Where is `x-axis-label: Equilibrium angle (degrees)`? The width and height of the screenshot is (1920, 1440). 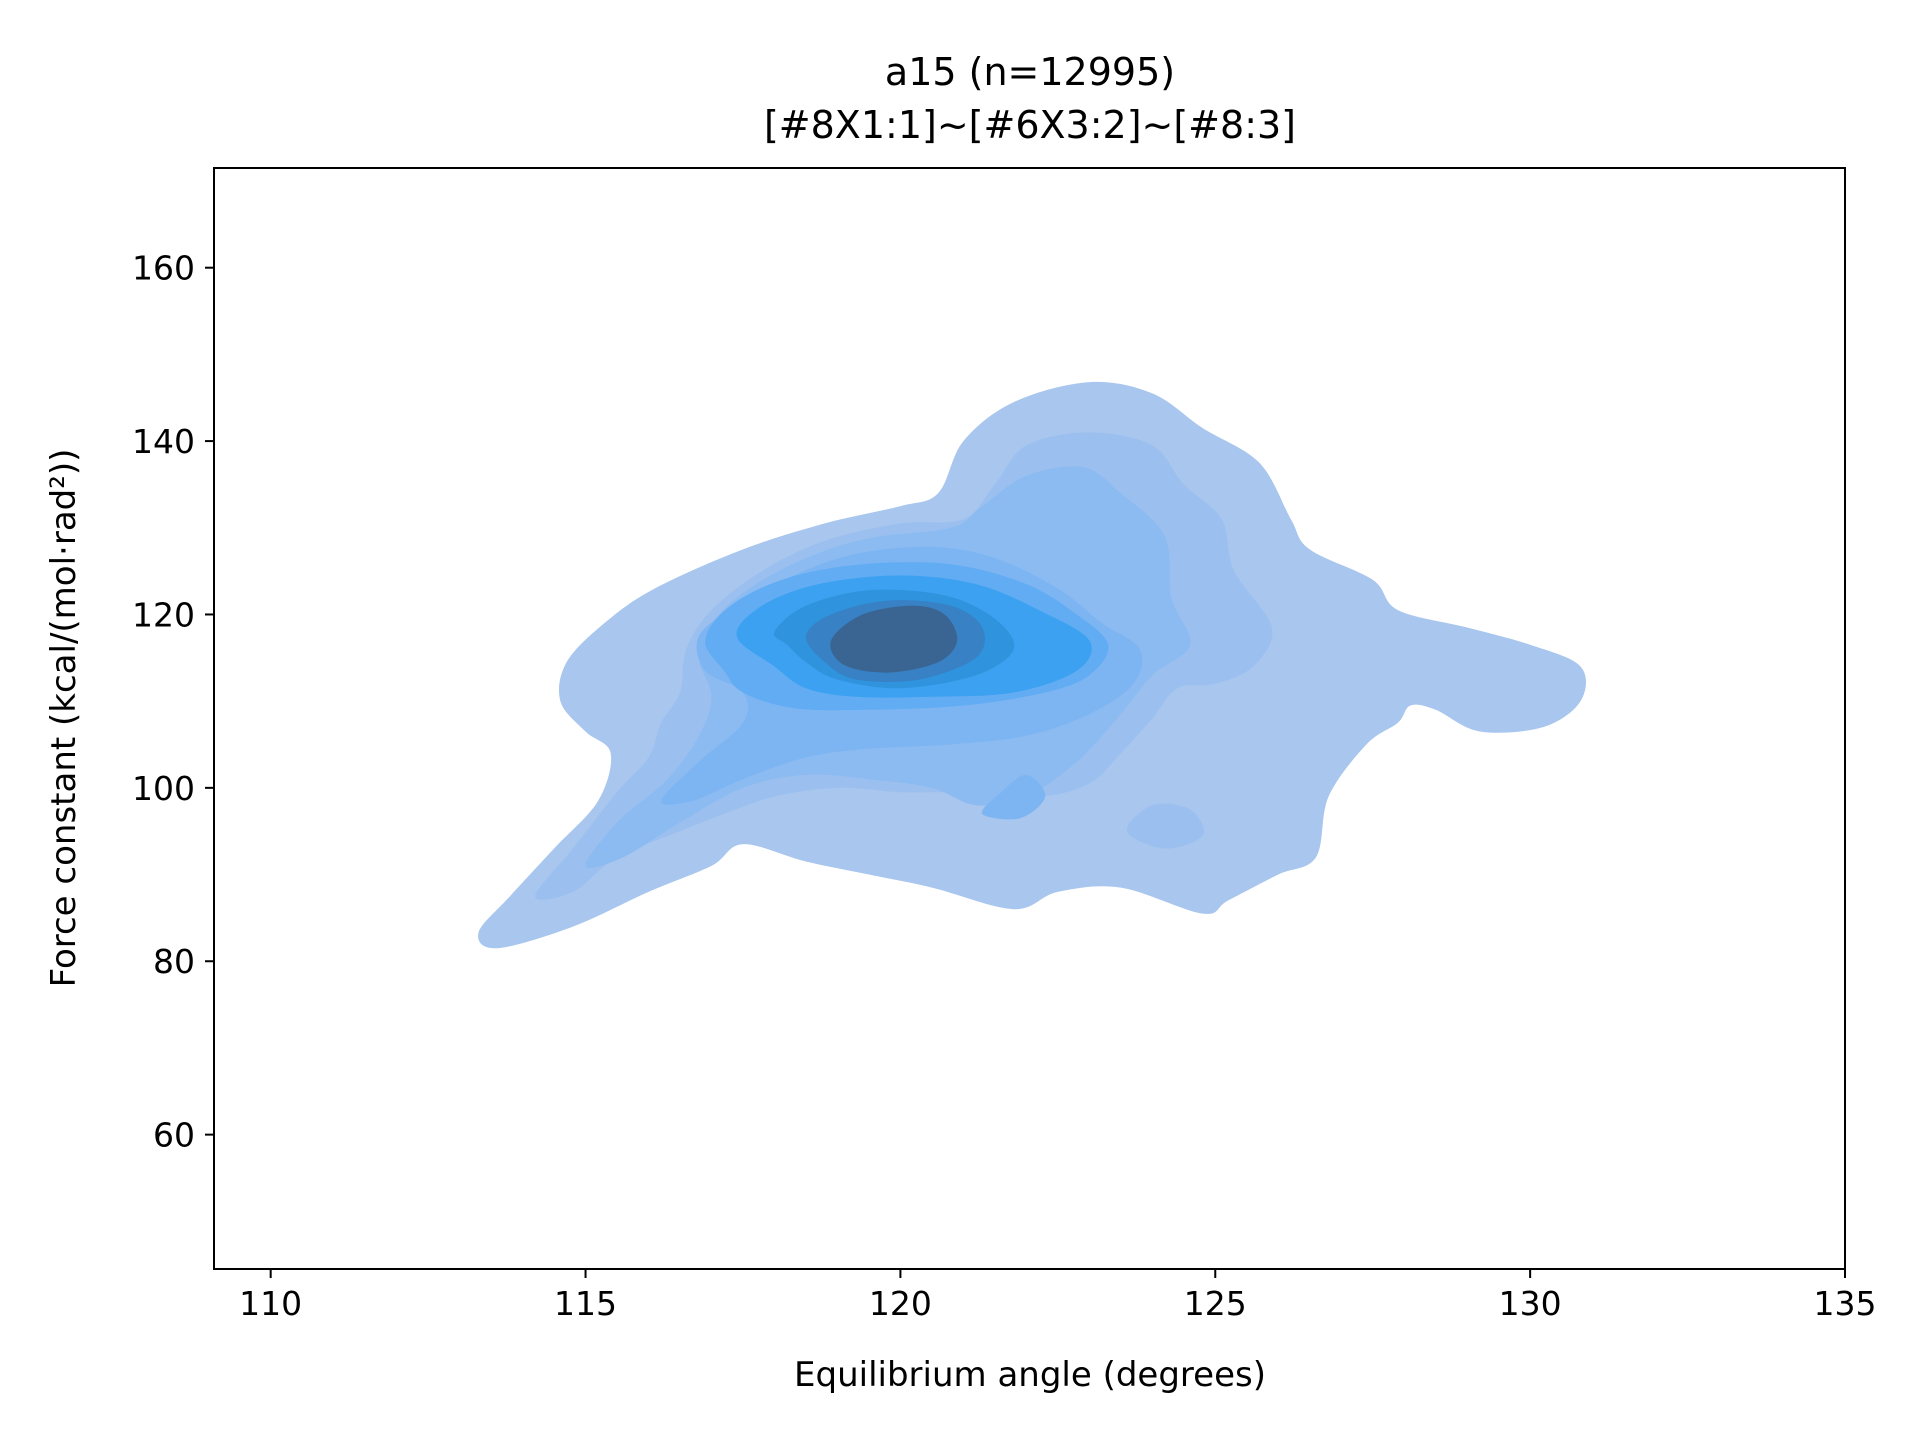 x-axis-label: Equilibrium angle (degrees) is located at coordinates (1030, 1375).